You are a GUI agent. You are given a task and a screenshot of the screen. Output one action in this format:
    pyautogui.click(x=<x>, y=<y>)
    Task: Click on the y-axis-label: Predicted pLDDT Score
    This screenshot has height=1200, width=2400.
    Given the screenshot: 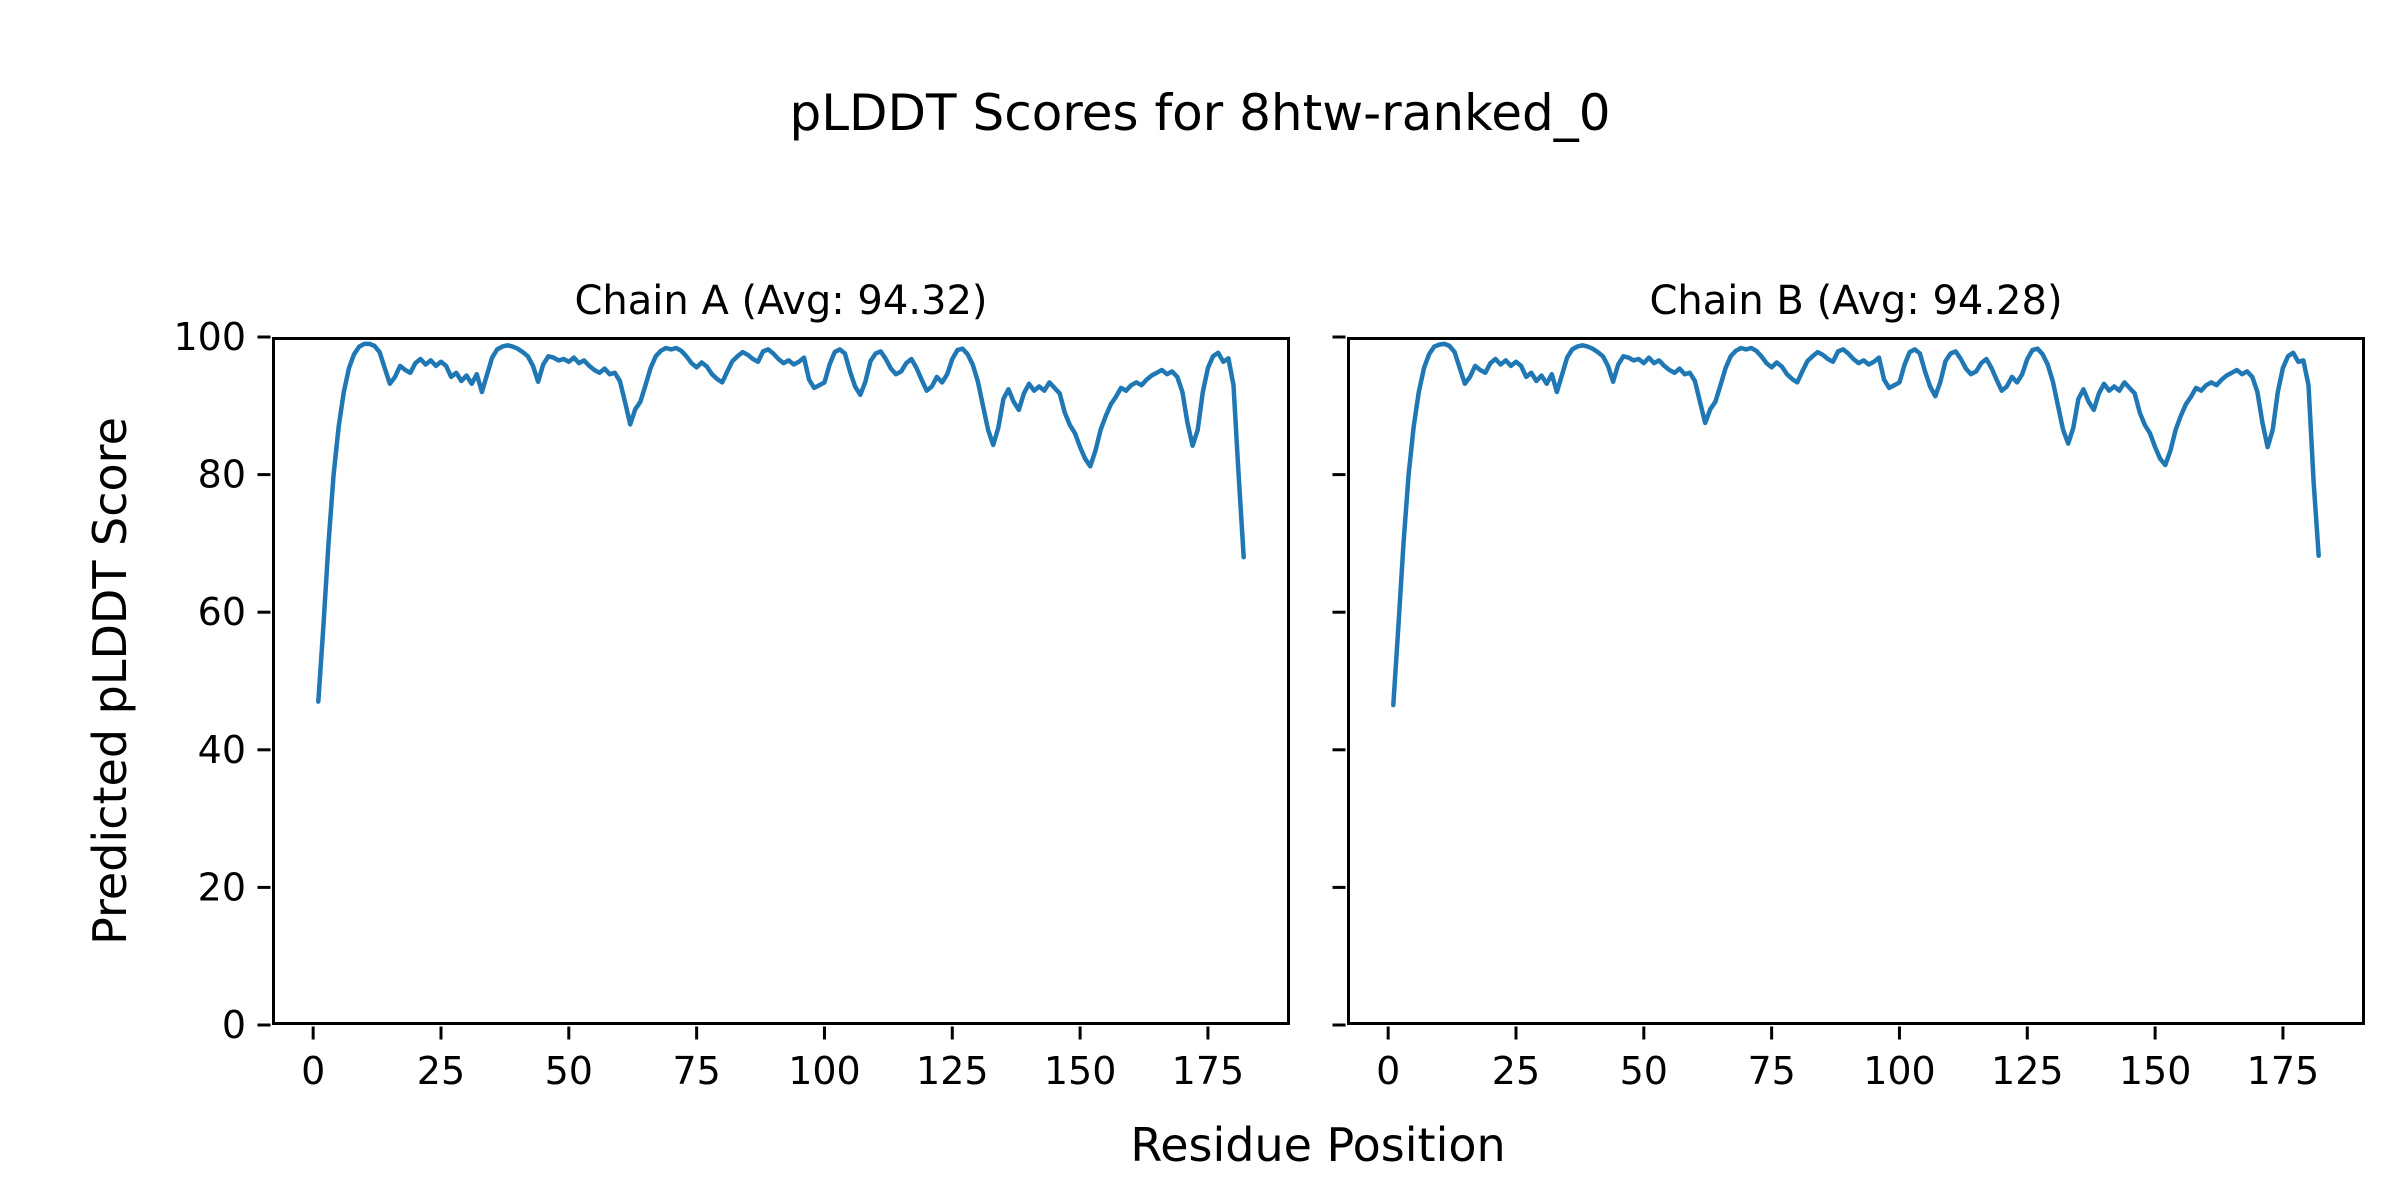 What is the action you would take?
    pyautogui.click(x=110, y=681)
    